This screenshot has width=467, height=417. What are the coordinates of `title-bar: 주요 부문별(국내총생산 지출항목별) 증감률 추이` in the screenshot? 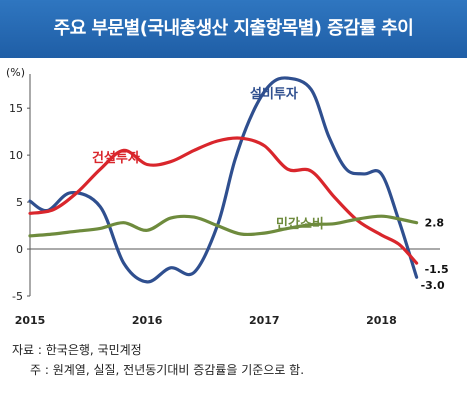 It's located at (233, 29).